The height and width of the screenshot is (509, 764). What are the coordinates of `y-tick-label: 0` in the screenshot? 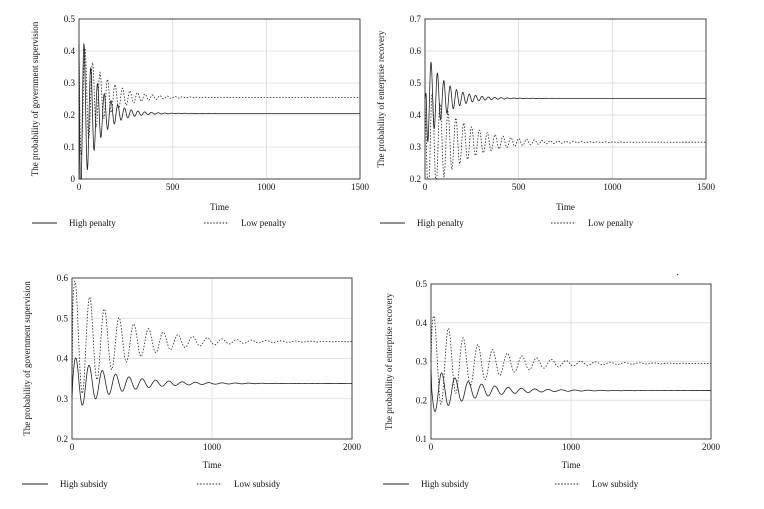 It's located at (73, 179).